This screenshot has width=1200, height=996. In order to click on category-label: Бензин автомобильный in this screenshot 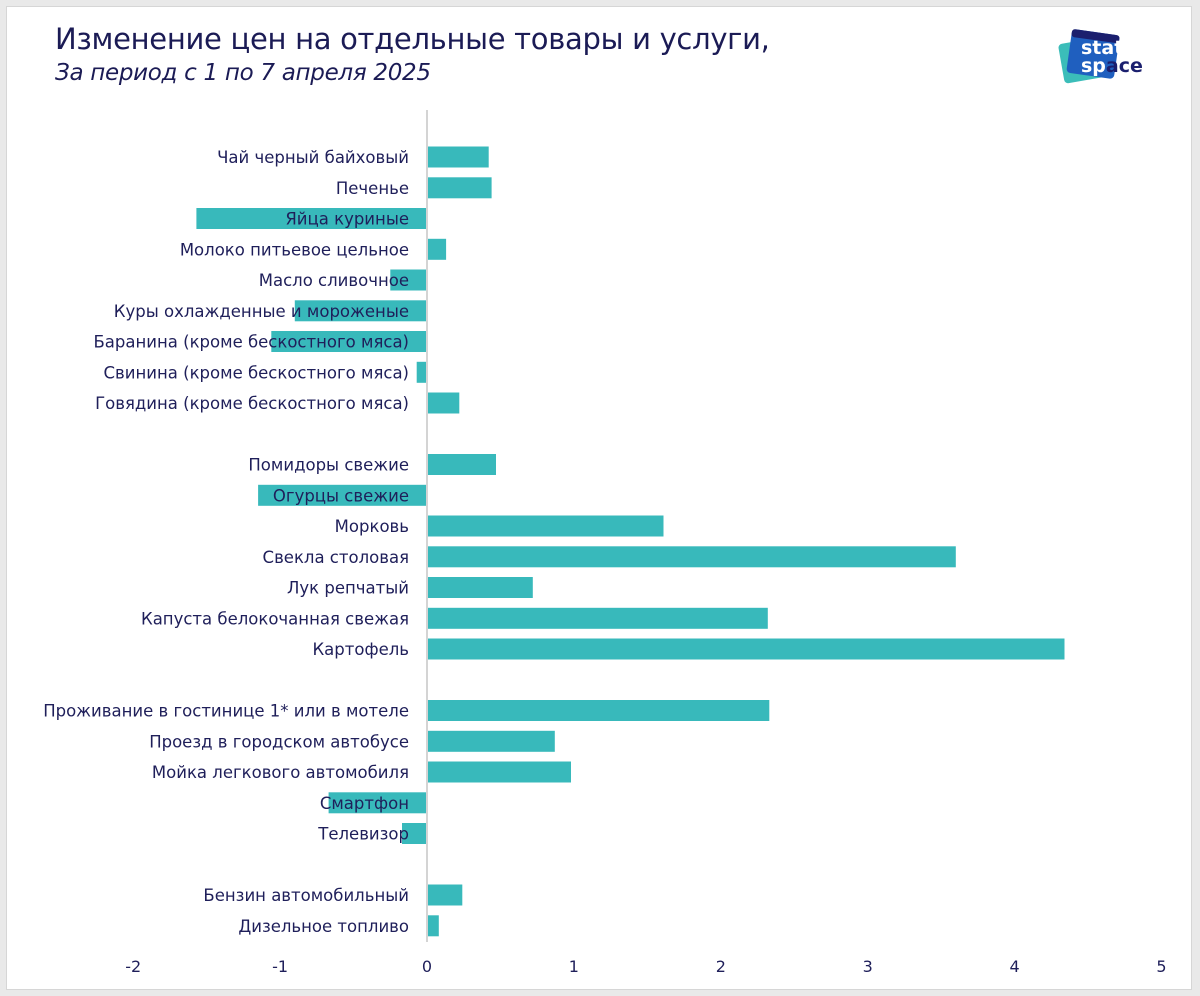, I will do `click(306, 895)`.